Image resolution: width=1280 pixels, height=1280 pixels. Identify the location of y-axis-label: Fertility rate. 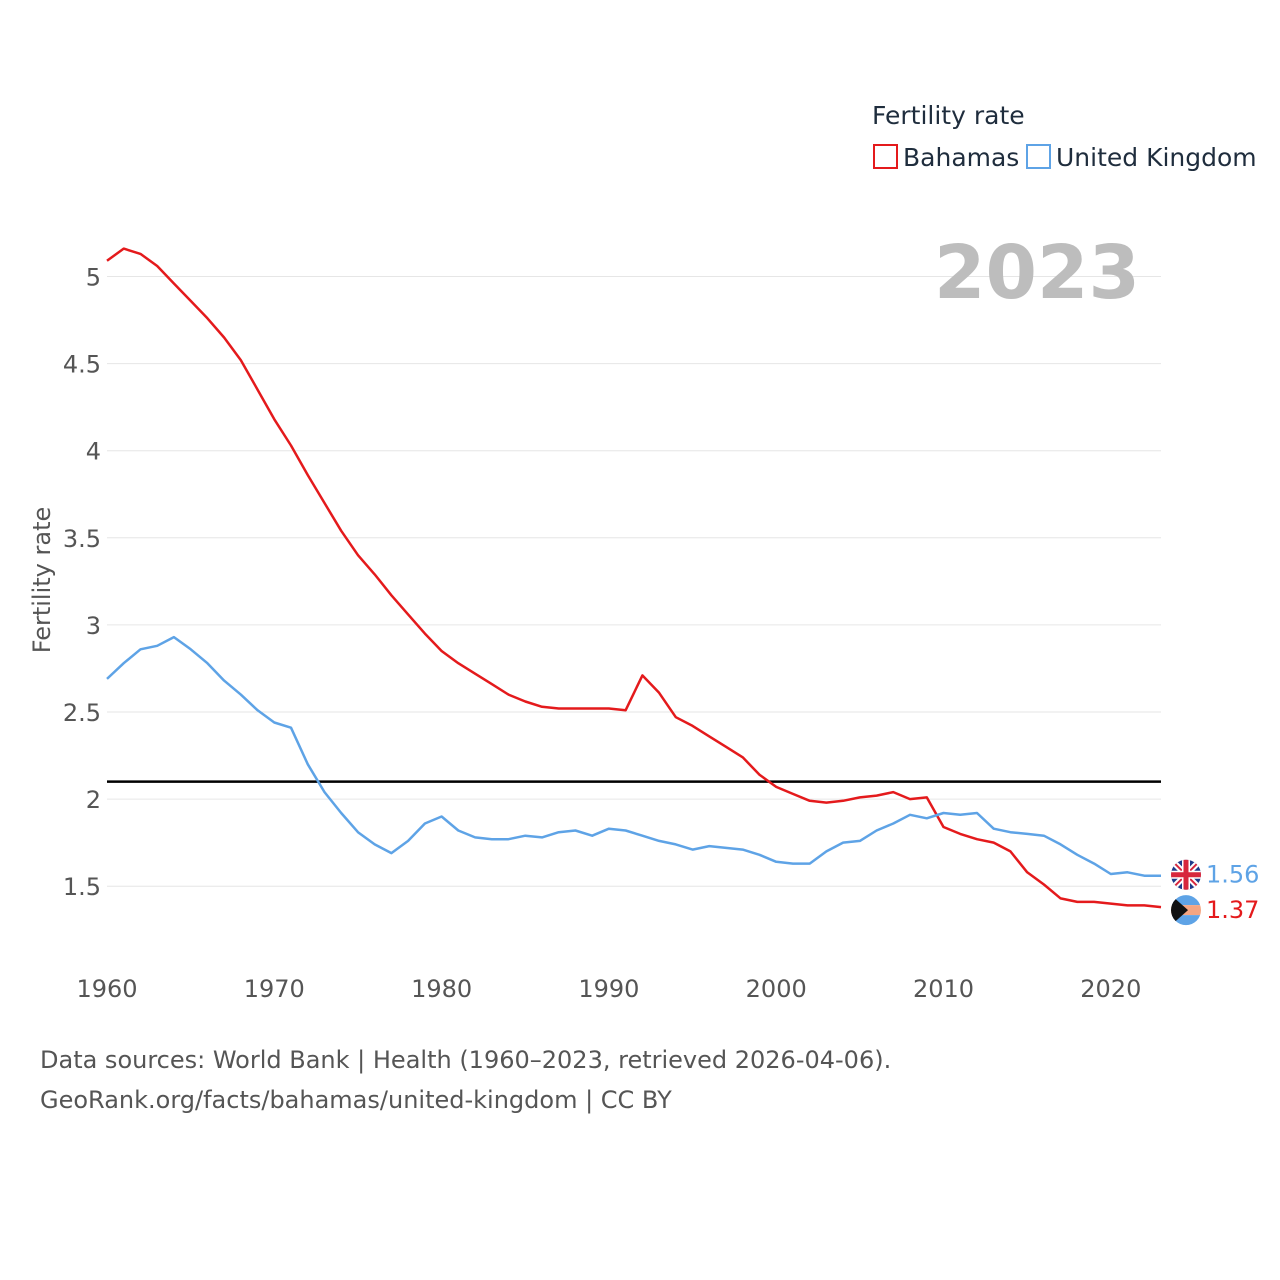
(42, 580).